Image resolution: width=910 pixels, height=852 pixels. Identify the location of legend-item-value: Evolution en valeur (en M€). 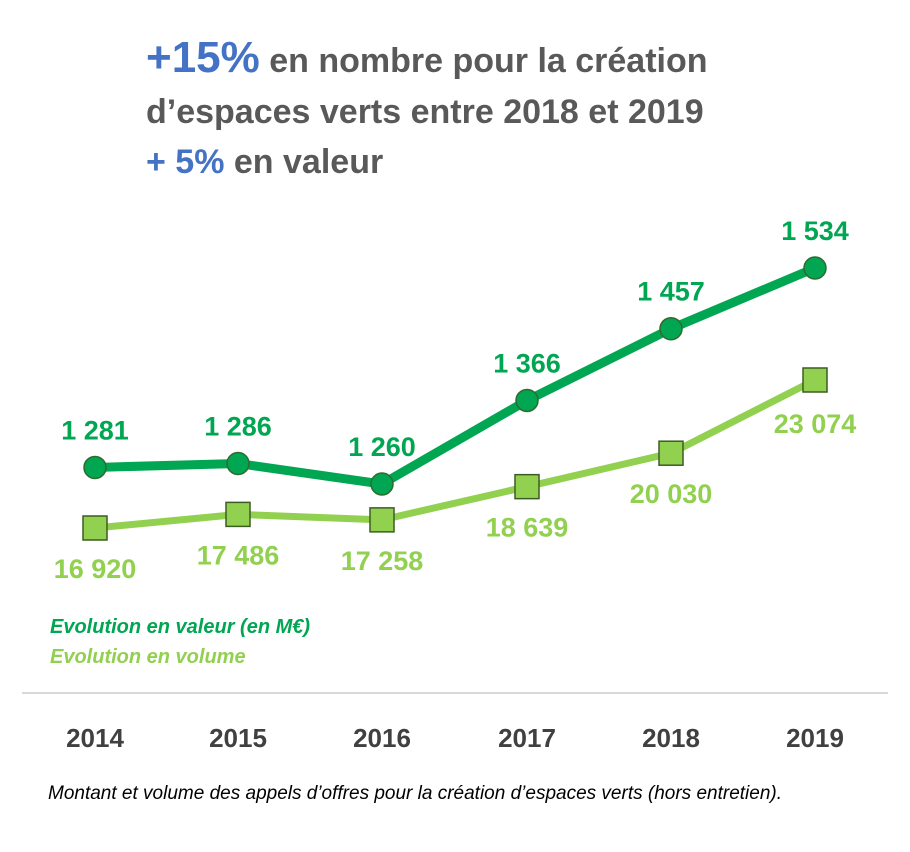
(180, 627).